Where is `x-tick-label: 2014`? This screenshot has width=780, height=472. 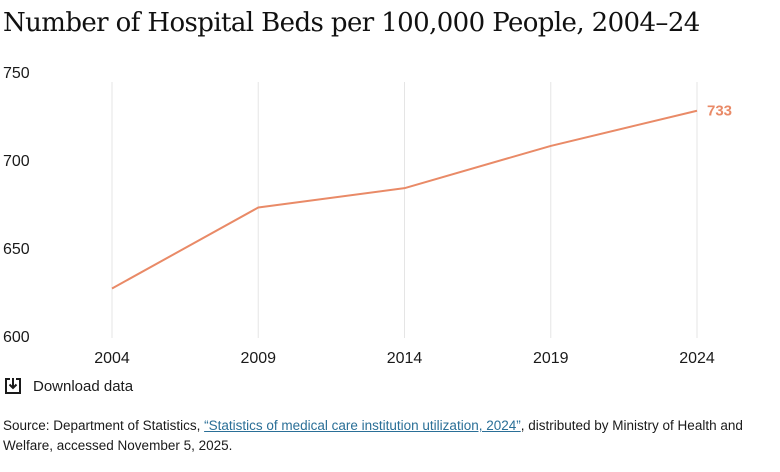 x-tick-label: 2014 is located at coordinates (405, 358).